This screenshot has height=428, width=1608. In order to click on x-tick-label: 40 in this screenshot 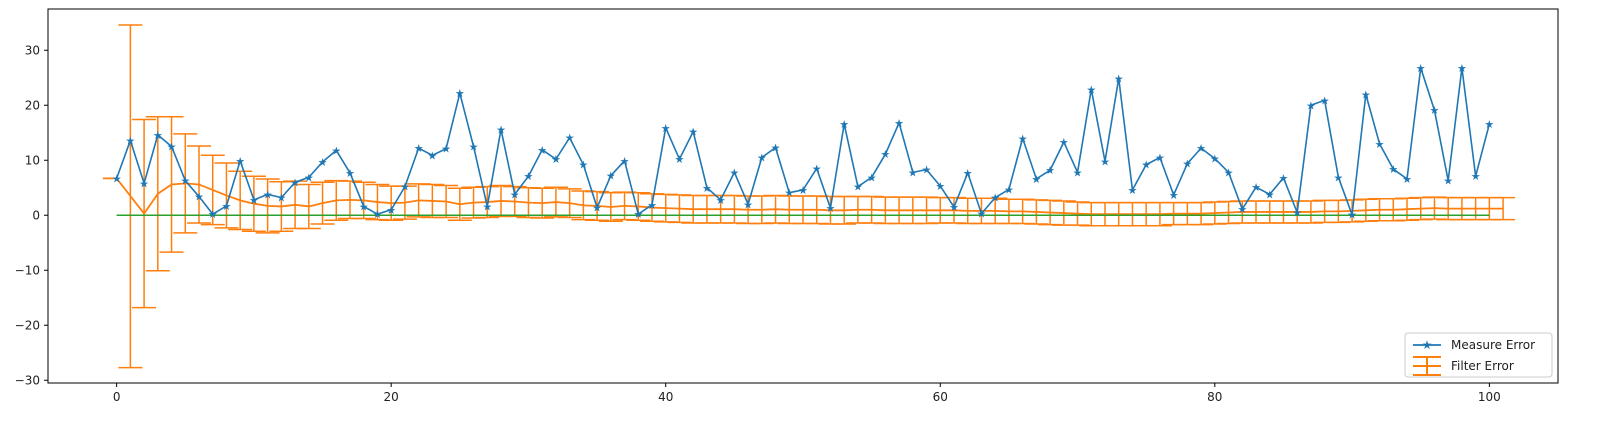, I will do `click(665, 397)`.